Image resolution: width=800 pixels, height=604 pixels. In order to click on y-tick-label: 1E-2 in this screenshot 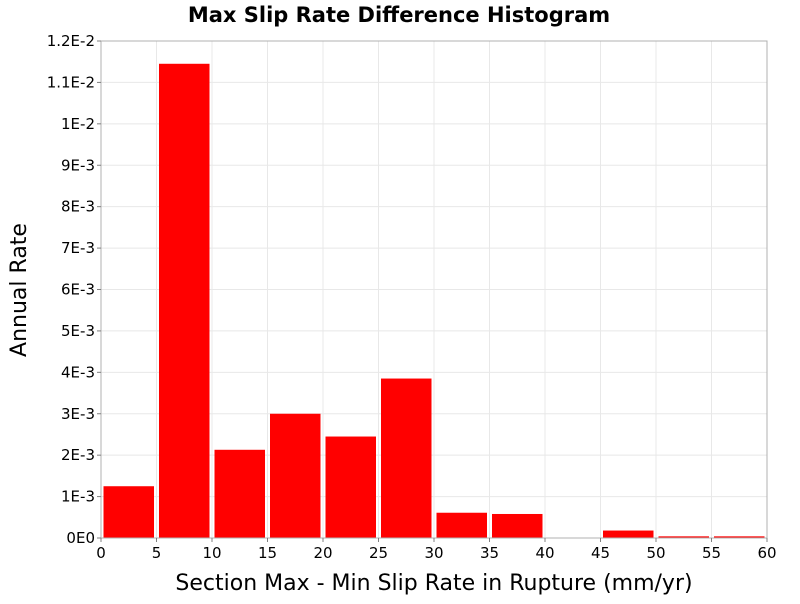, I will do `click(78, 124)`.